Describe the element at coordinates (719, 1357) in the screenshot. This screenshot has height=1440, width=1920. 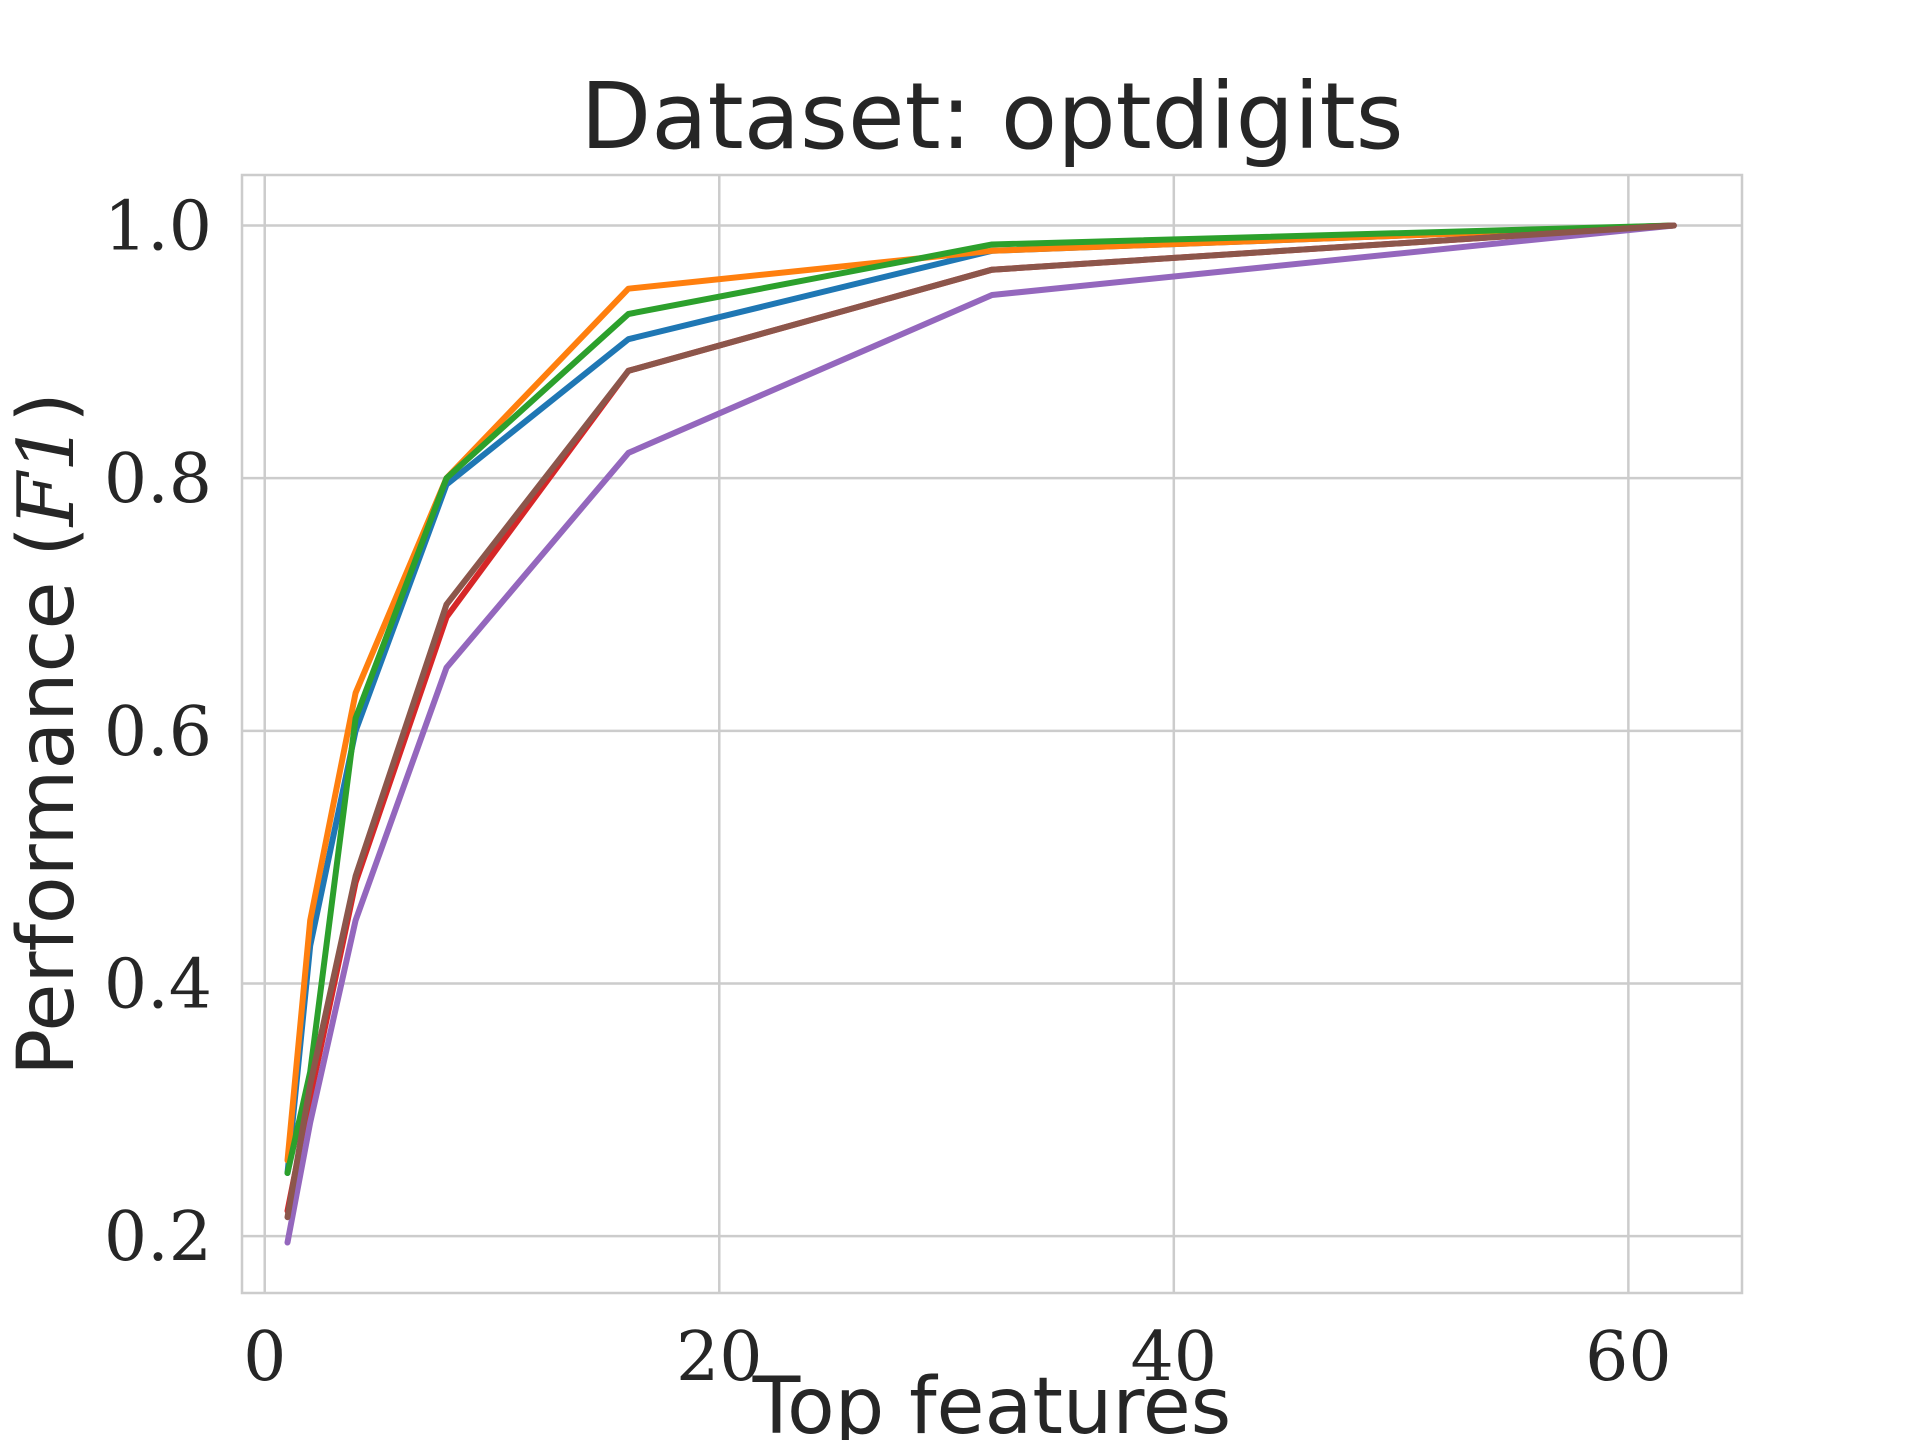
I see `x-tick-label: 20` at that location.